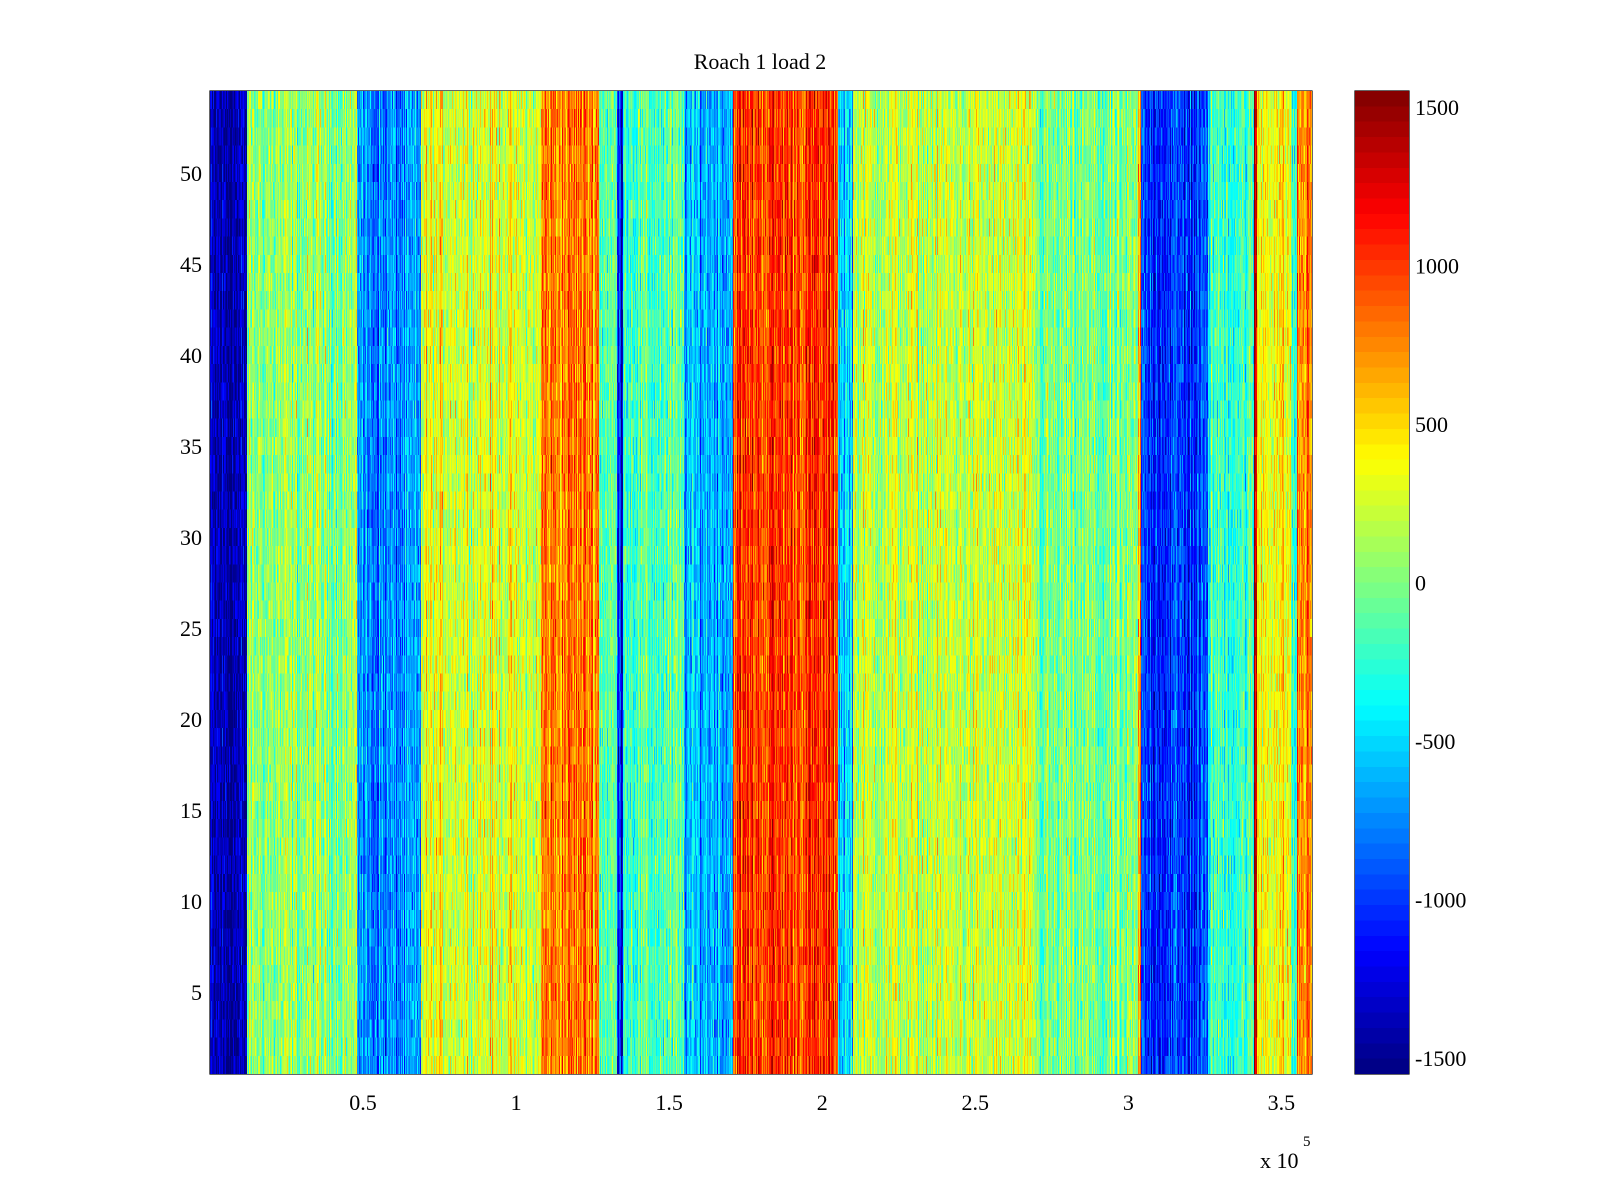 This screenshot has height=1200, width=1600. What do you see at coordinates (196, 992) in the screenshot?
I see `y-tick-label: 5` at bounding box center [196, 992].